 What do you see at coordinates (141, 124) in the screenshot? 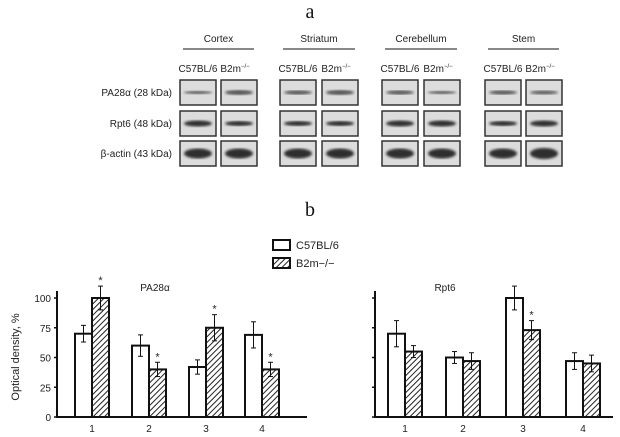
I see `row-label: Rpt6 (48 kDa)` at bounding box center [141, 124].